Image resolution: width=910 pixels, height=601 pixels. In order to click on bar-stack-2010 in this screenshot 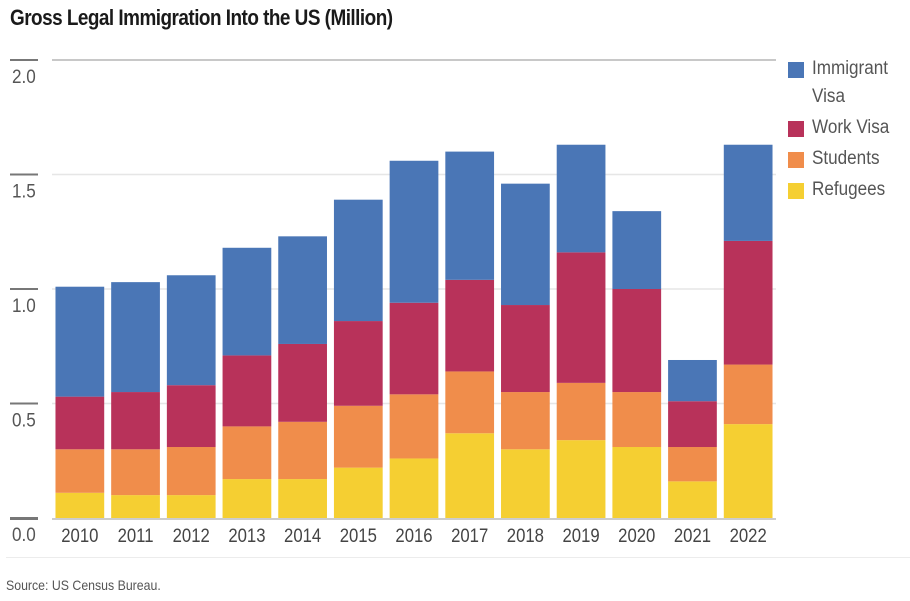, I will do `click(80, 402)`.